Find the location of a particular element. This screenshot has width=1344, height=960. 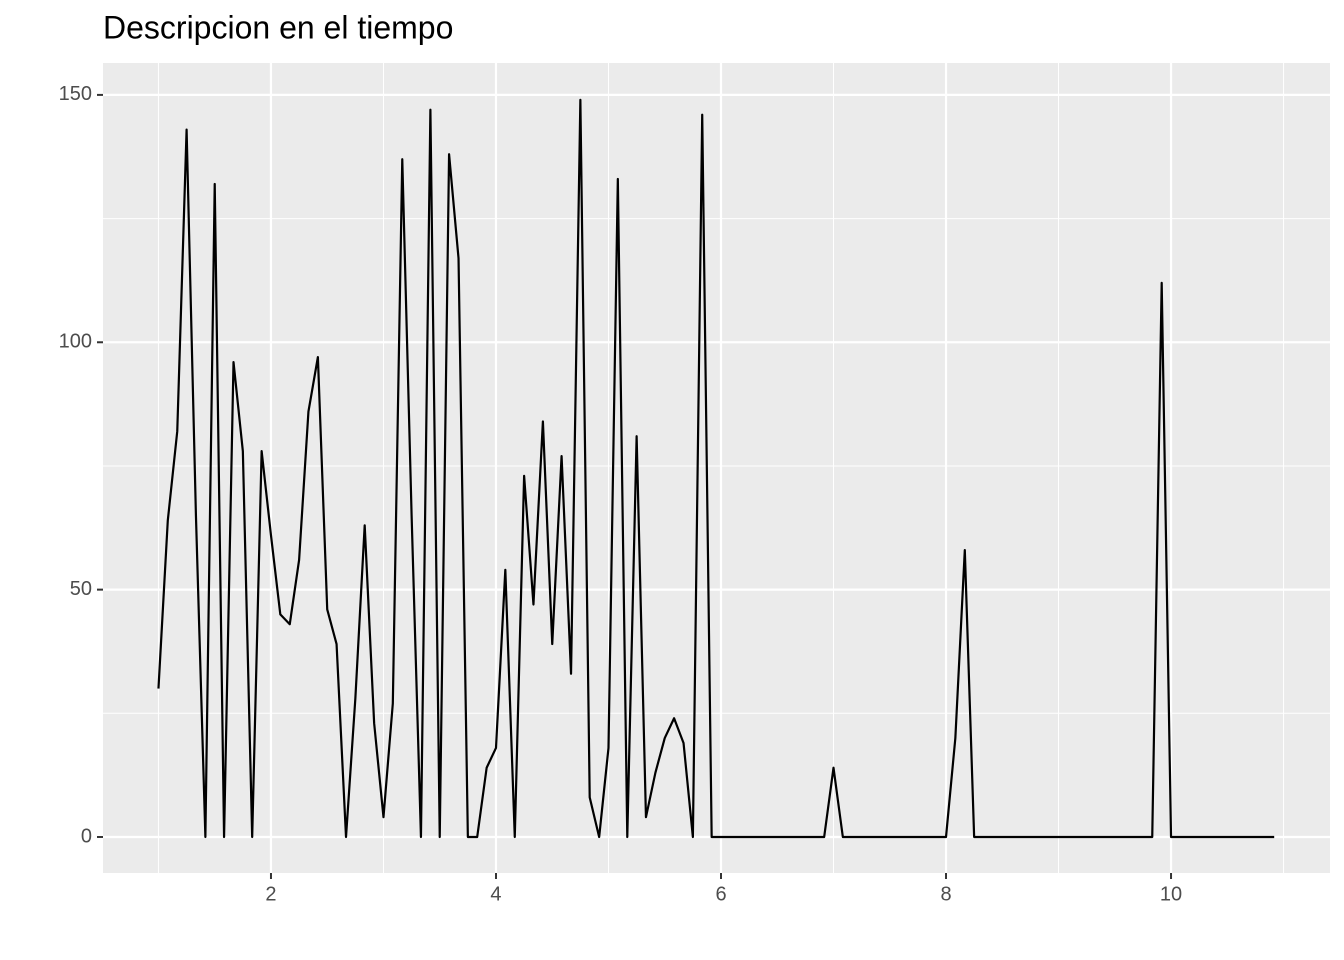

x-tick-label: 10 is located at coordinates (1171, 894).